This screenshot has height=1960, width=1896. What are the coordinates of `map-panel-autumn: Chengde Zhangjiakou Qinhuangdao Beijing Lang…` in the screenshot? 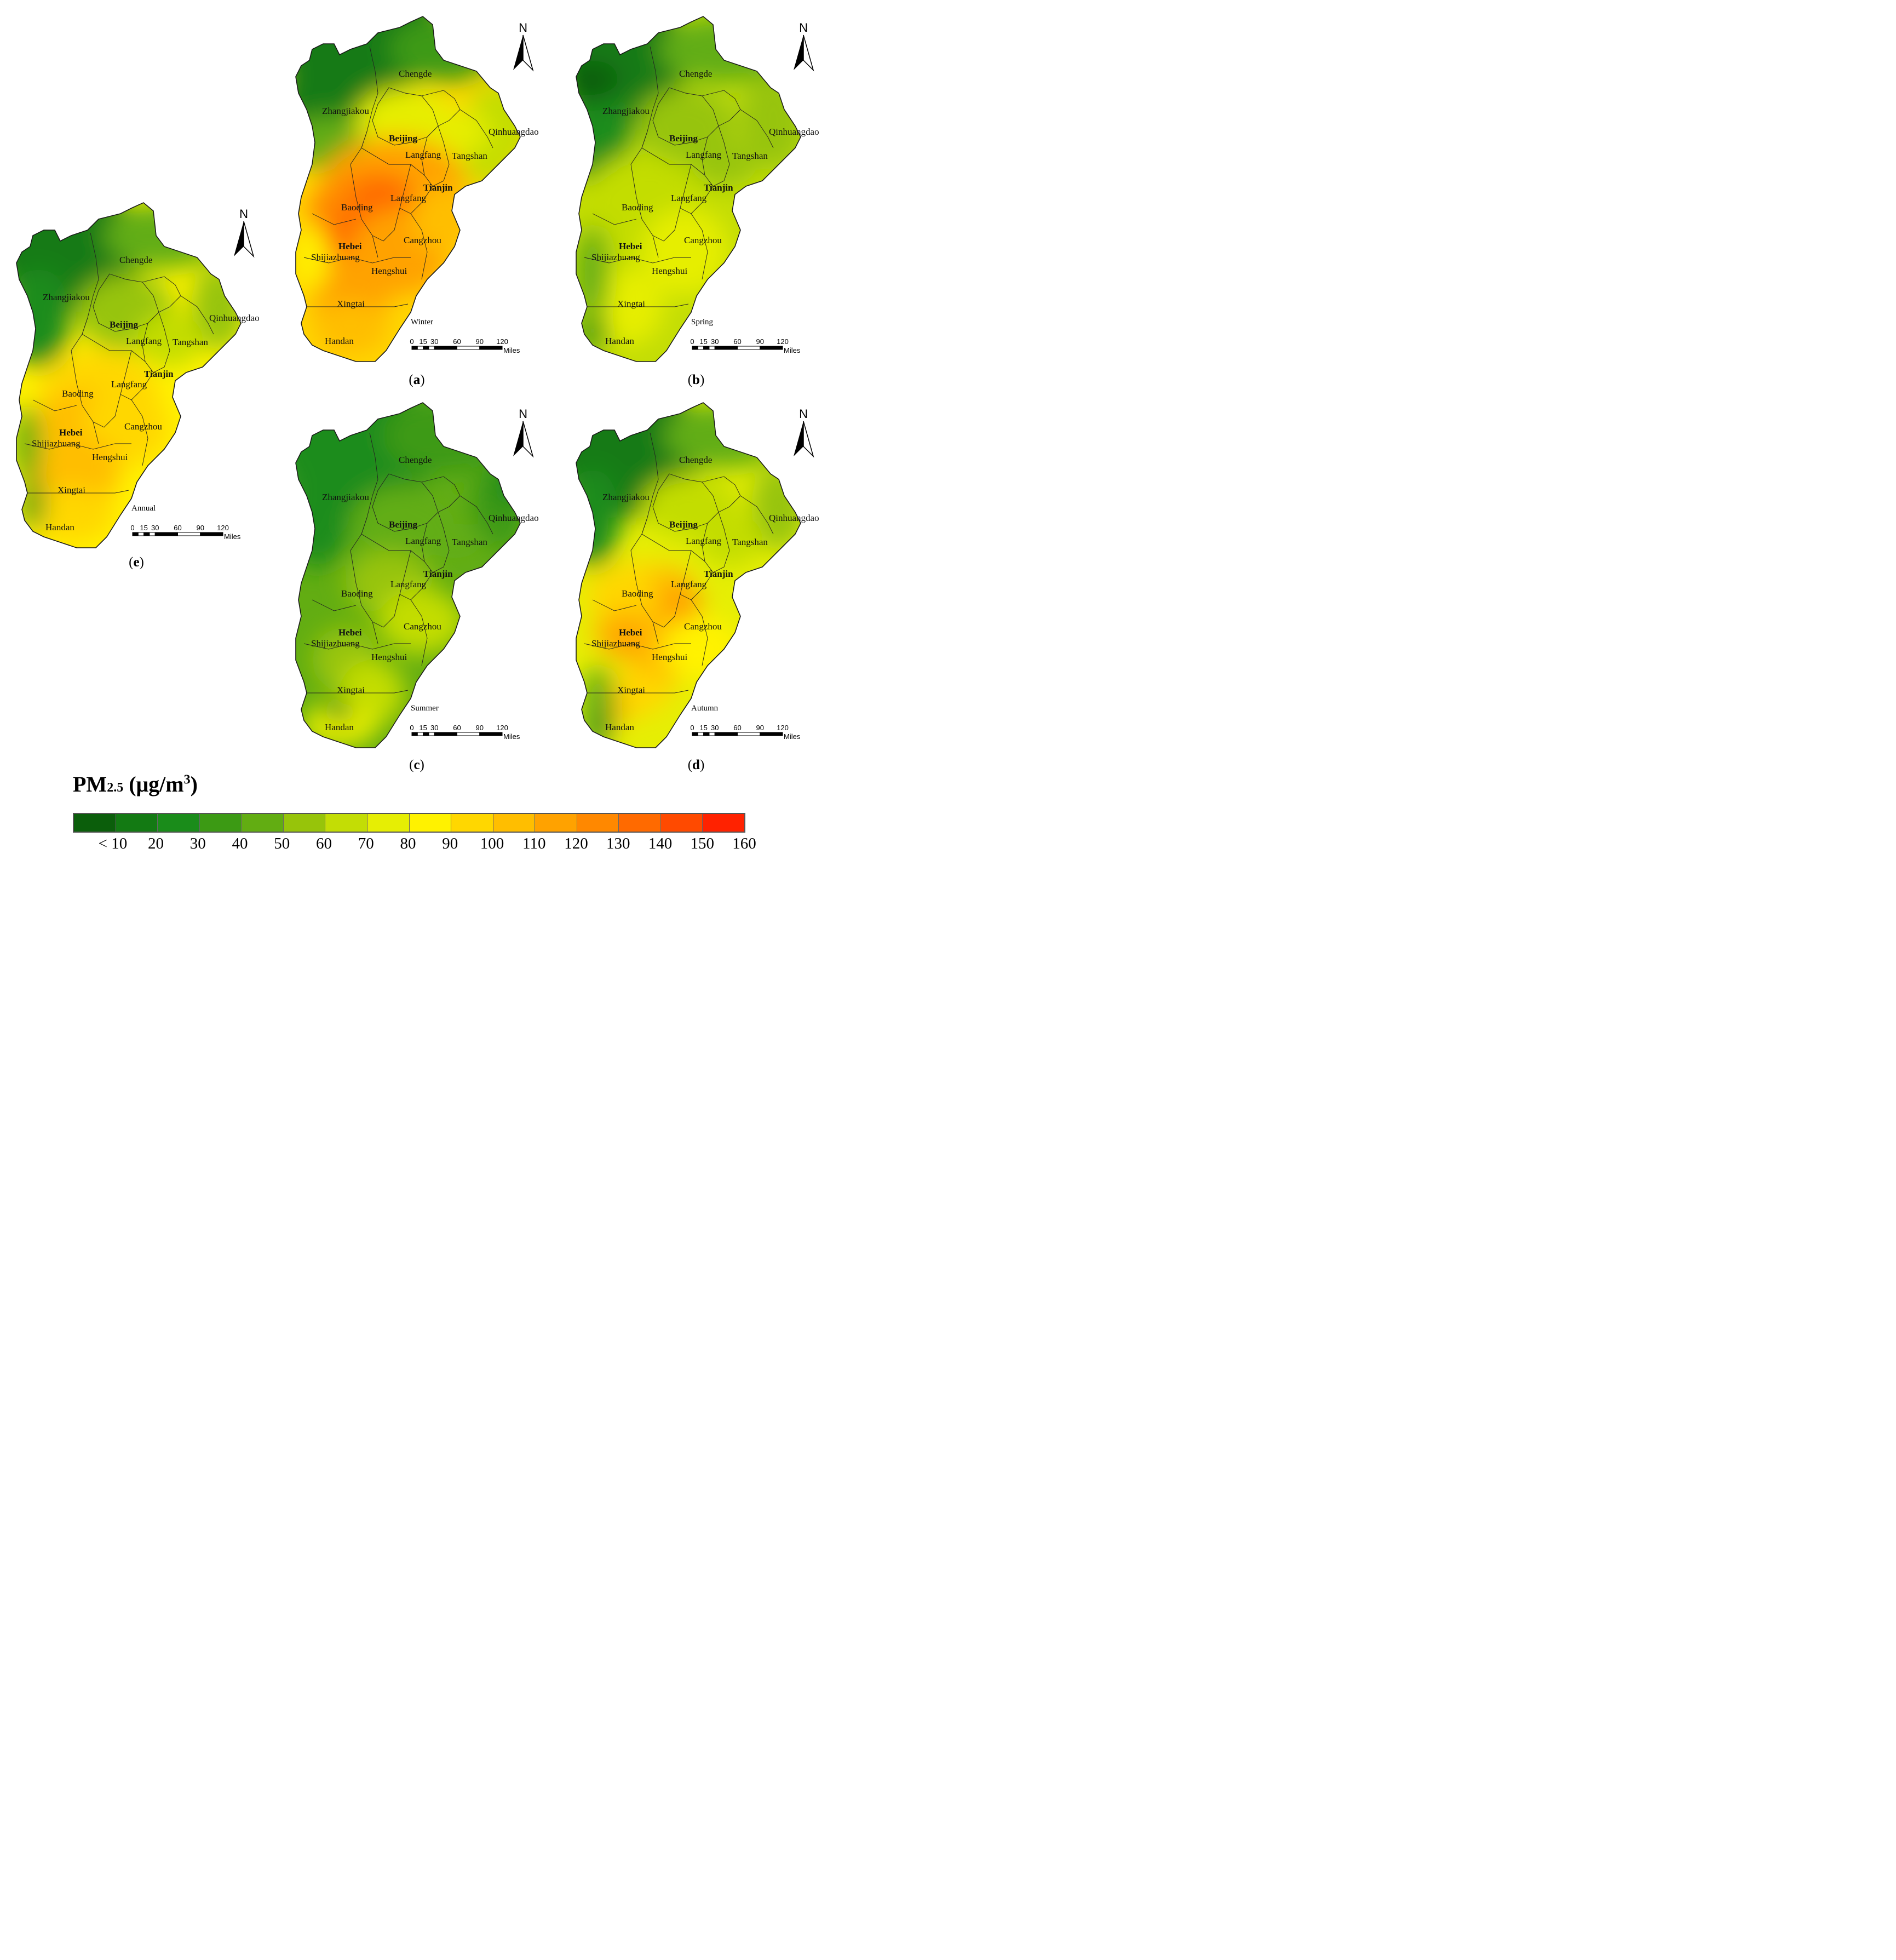 It's located at (697, 578).